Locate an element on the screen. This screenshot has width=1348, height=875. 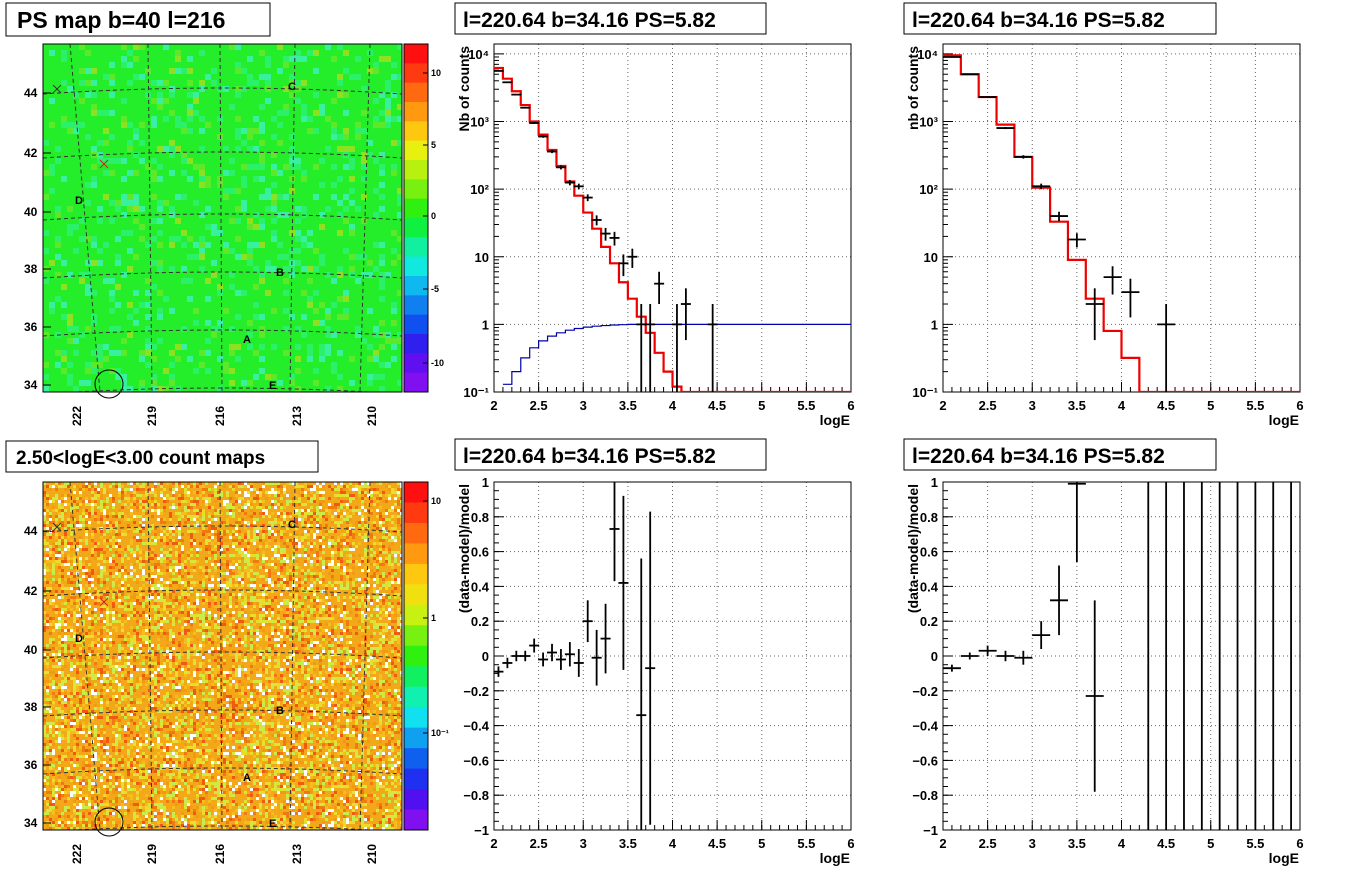
colorbar-tick-label: 0 is located at coordinates (433, 216).